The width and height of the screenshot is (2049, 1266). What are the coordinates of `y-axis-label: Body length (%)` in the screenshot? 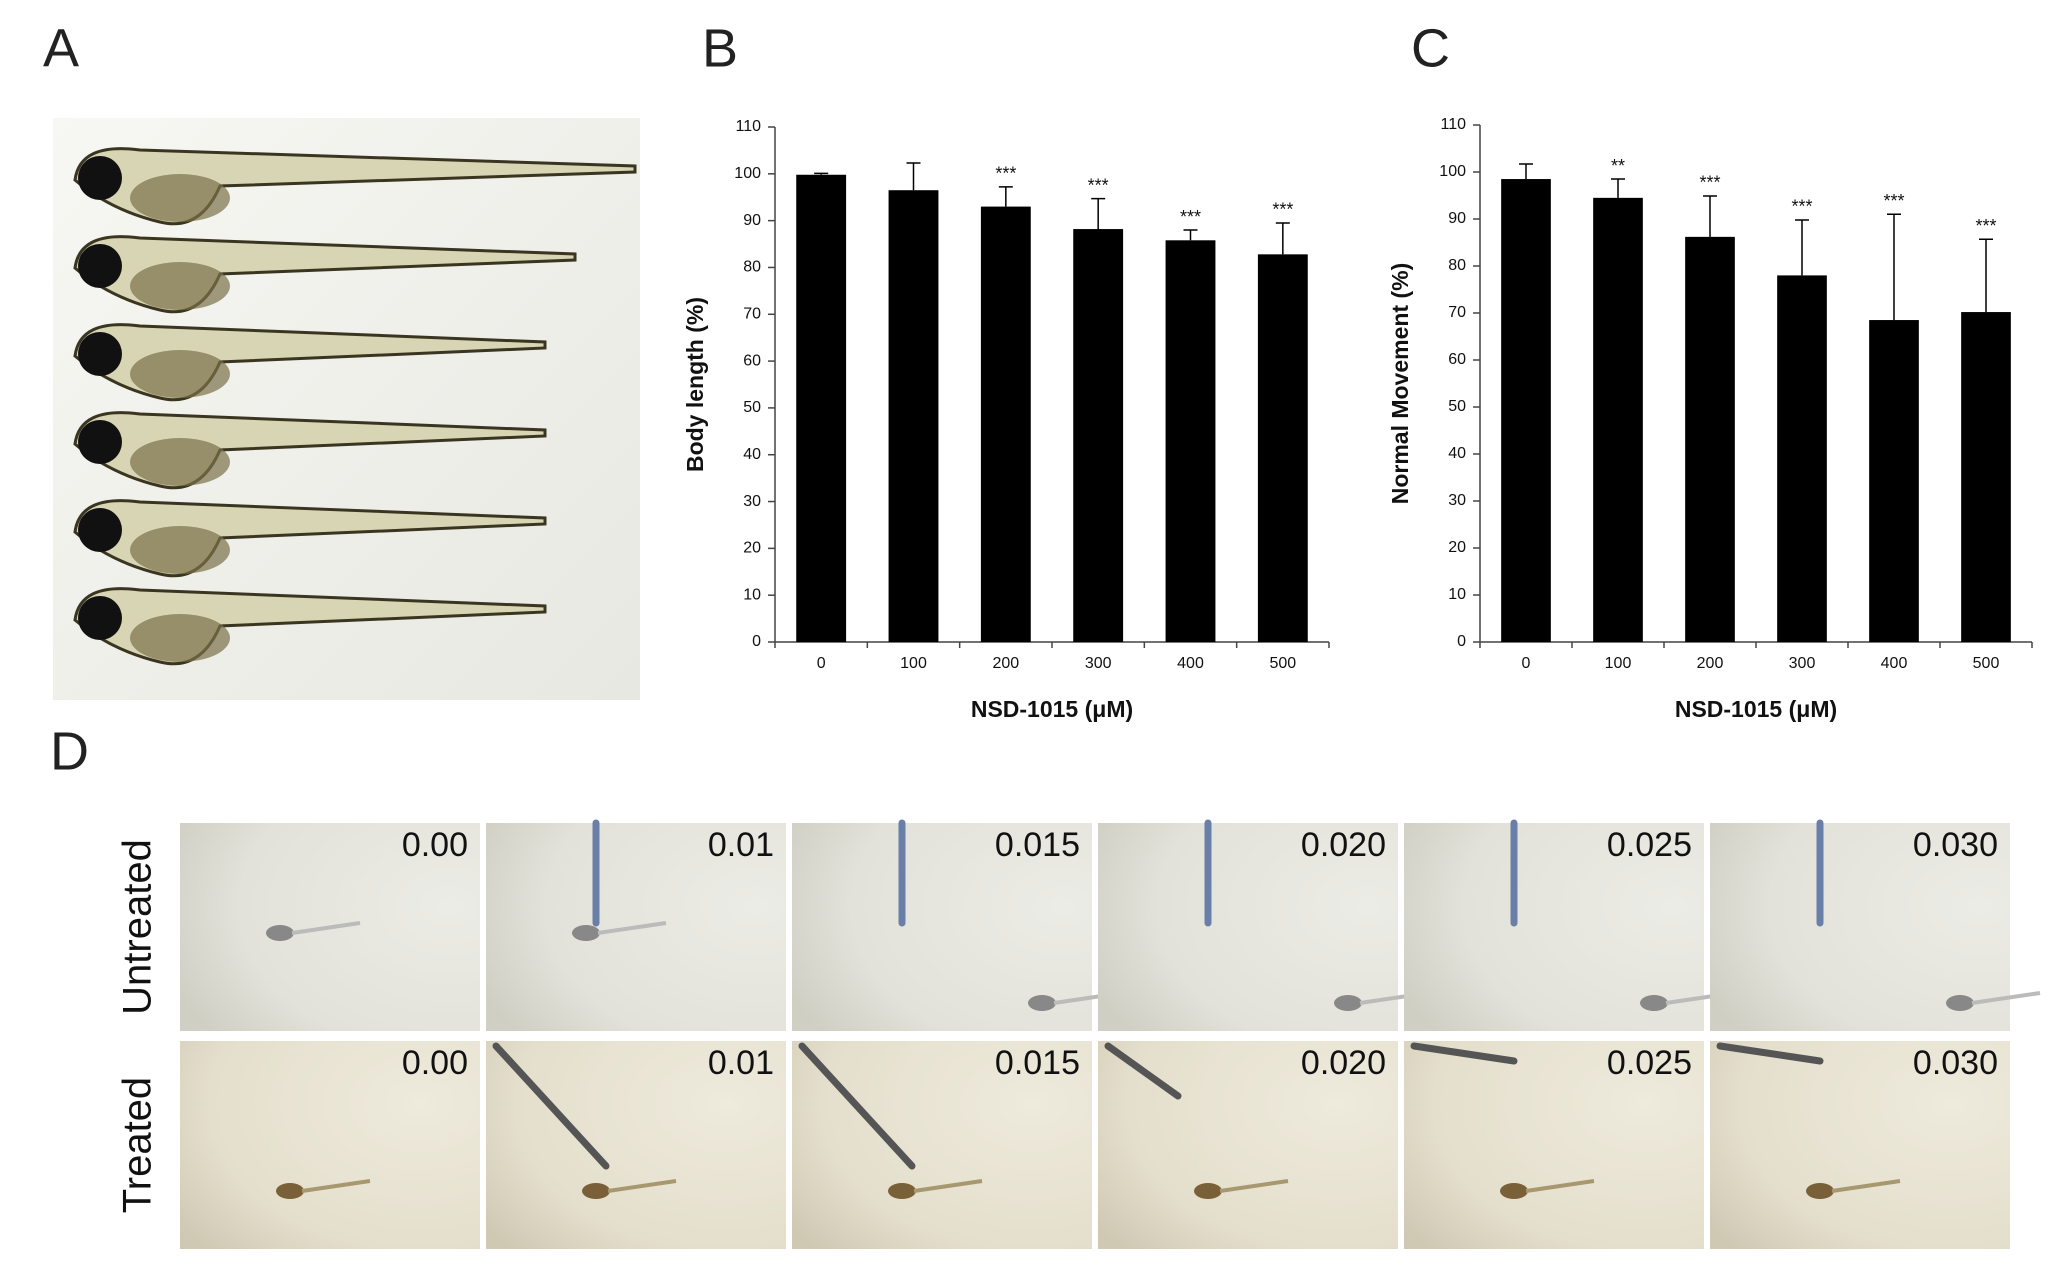 It's located at (695, 384).